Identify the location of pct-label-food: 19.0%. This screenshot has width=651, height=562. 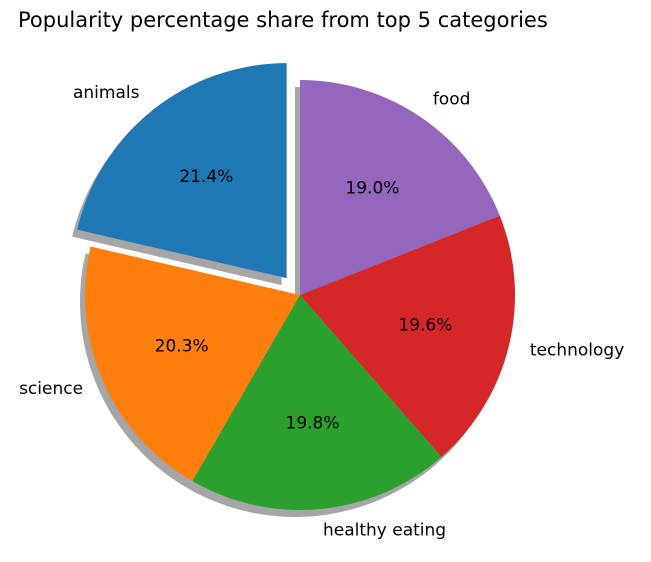
(372, 188).